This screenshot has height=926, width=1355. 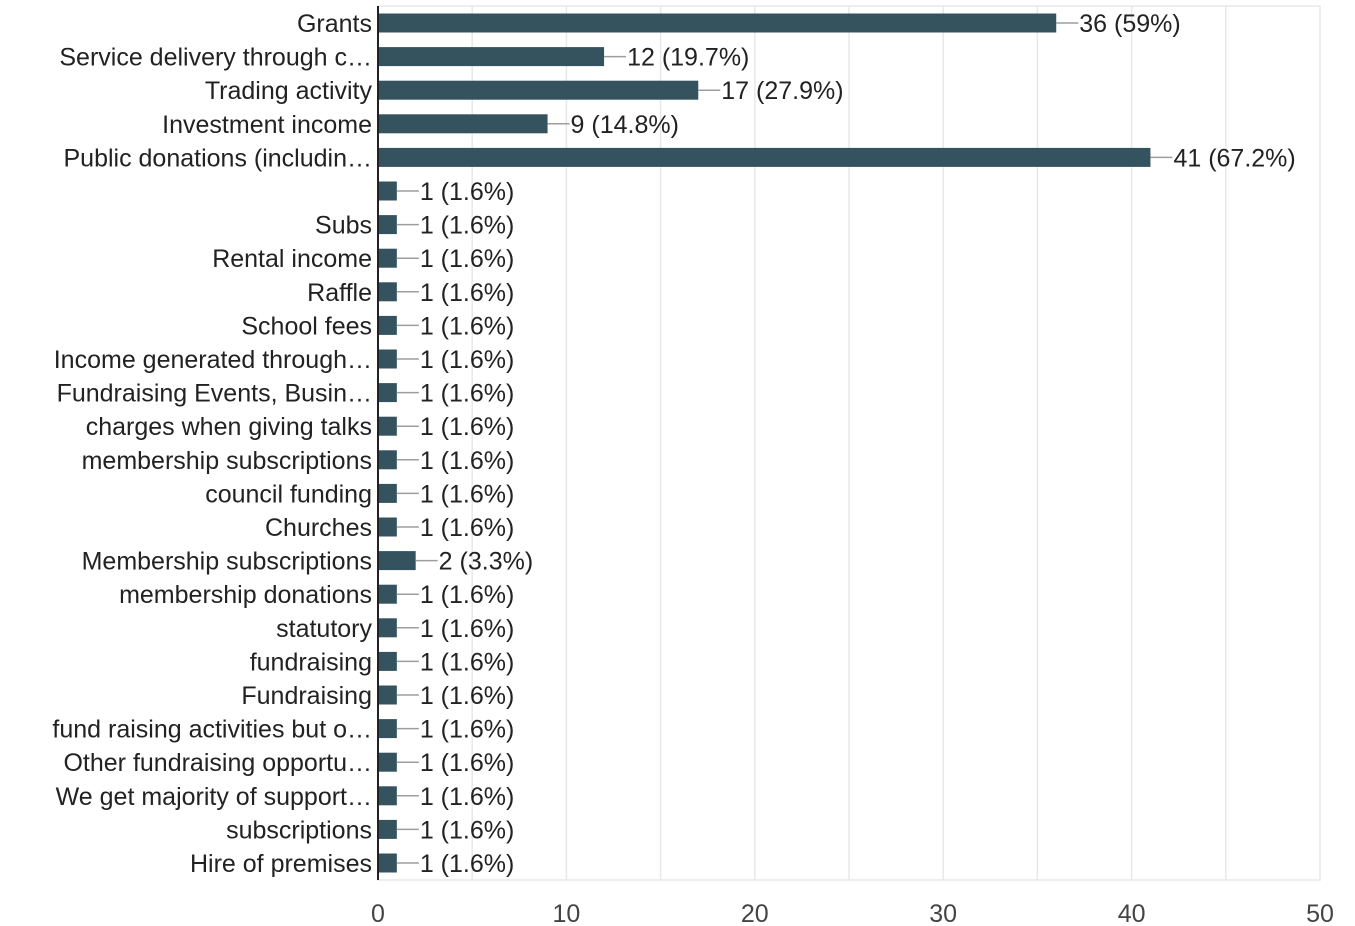 What do you see at coordinates (1129, 24) in the screenshot?
I see `data-label: 36 (59%)` at bounding box center [1129, 24].